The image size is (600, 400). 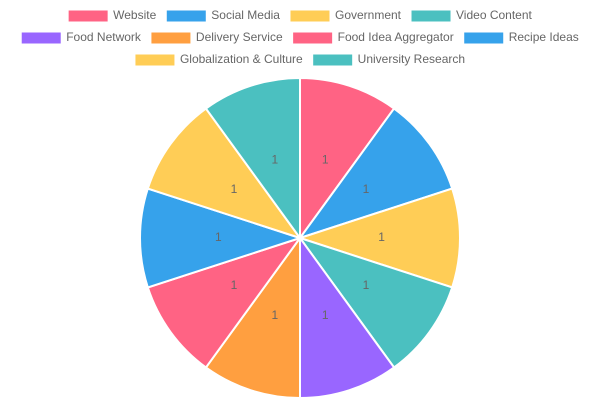 I want to click on legend-label: Food Network, so click(x=104, y=37).